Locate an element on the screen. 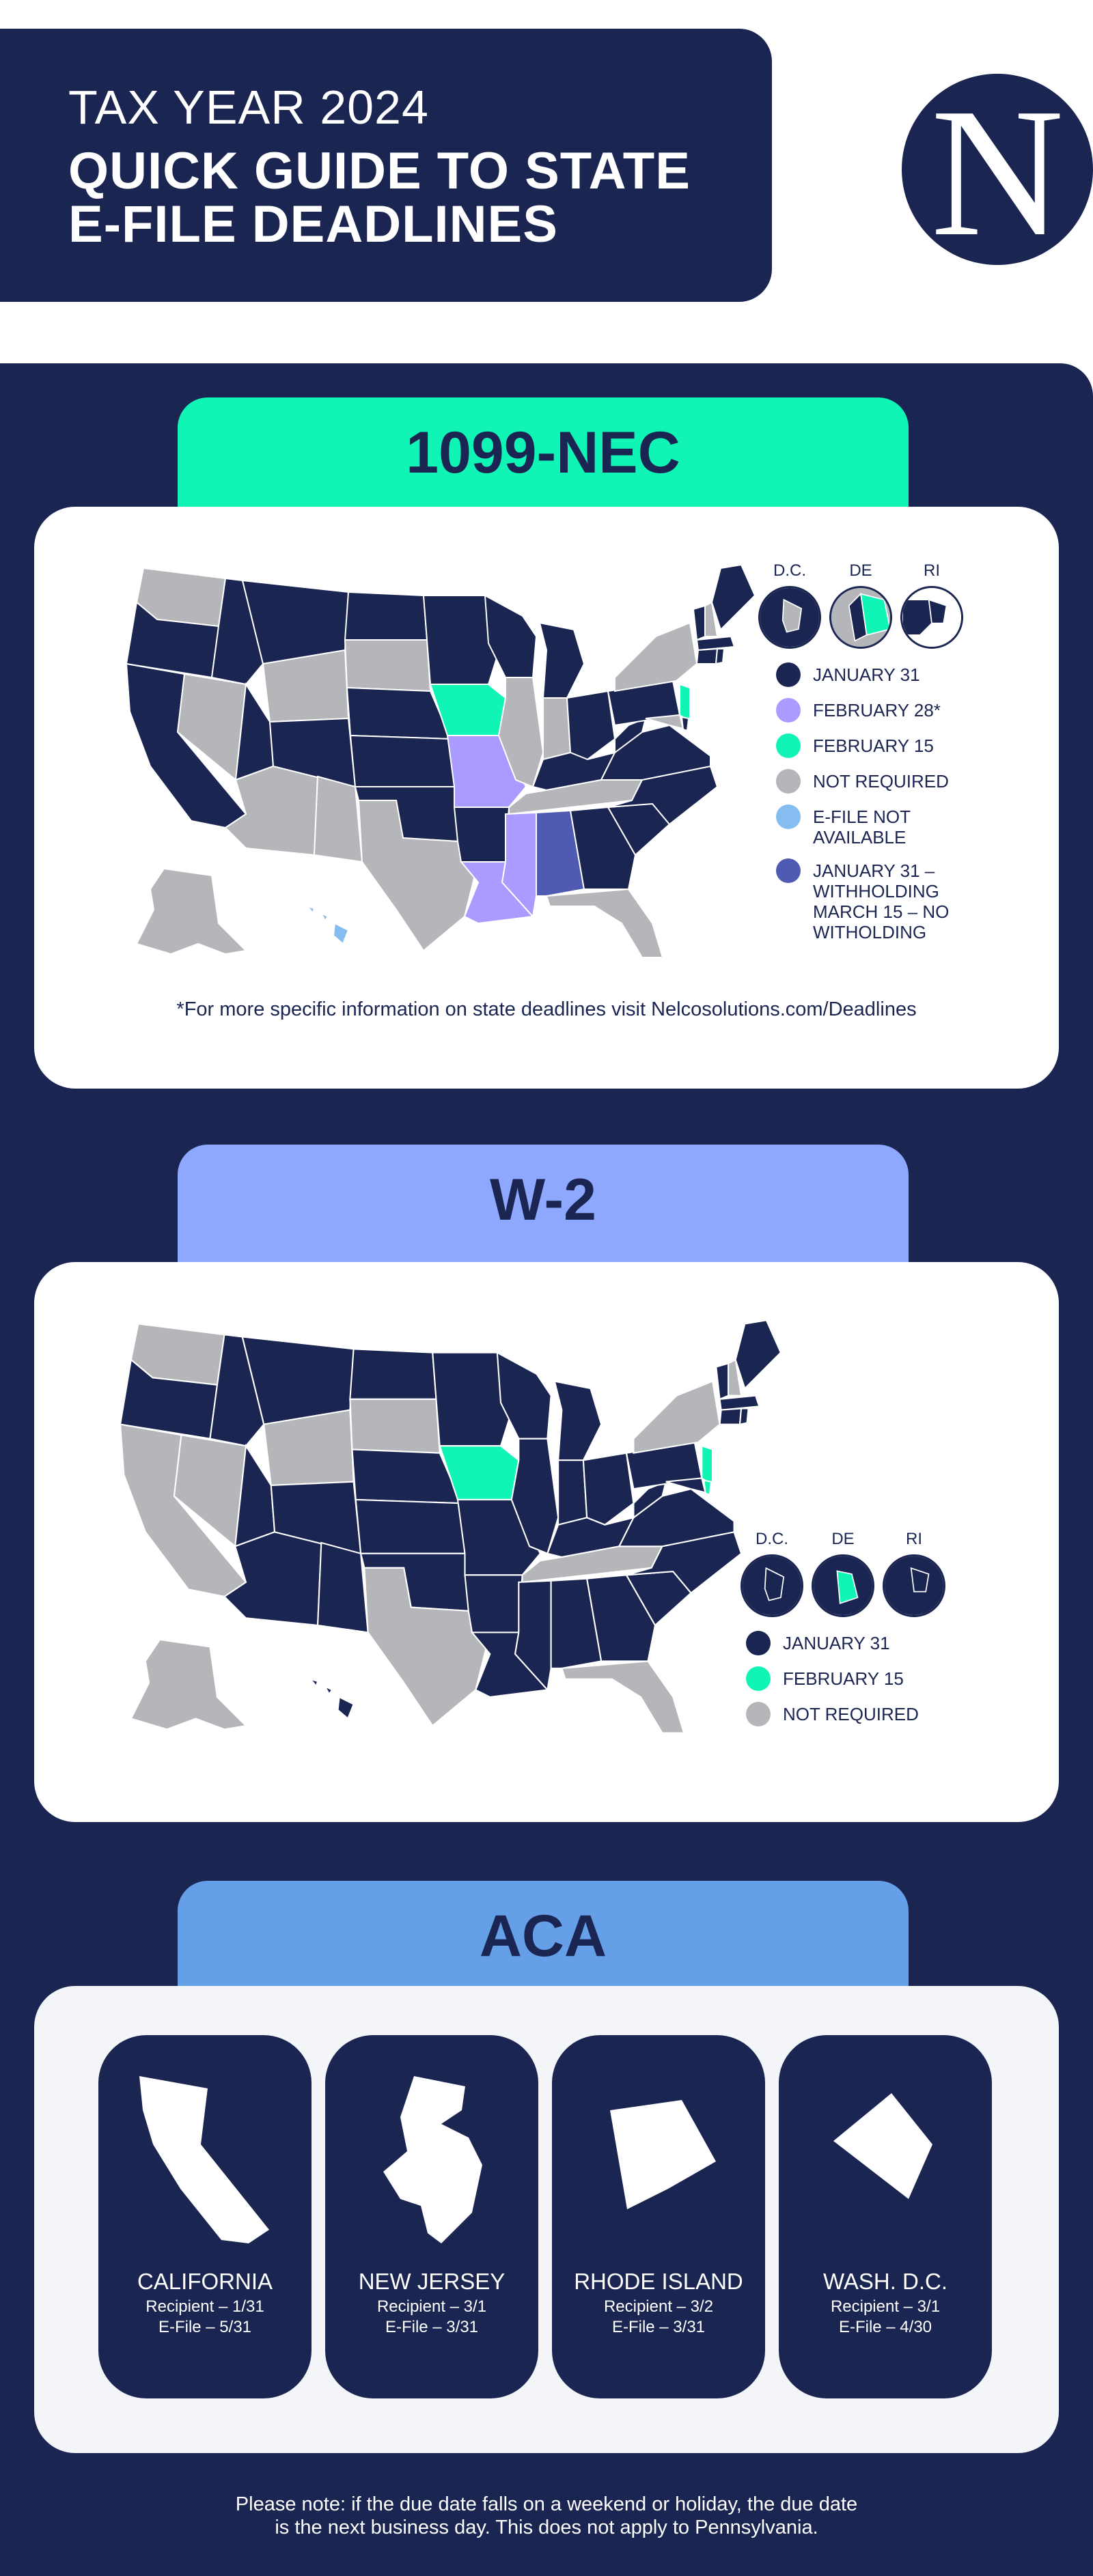 This screenshot has width=1093, height=2576. nec-inset-dc: D.C. is located at coordinates (789, 605).